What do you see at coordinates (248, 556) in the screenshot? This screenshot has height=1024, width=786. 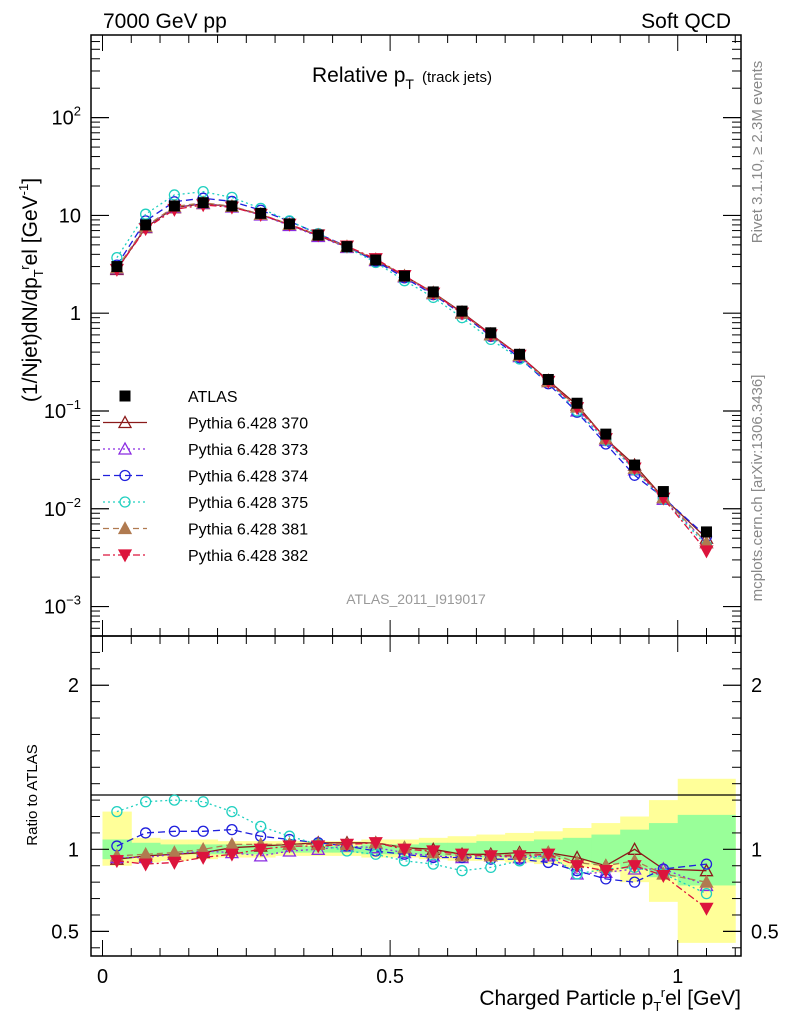 I see `legend-label-p382: Pythia 6.428 382` at bounding box center [248, 556].